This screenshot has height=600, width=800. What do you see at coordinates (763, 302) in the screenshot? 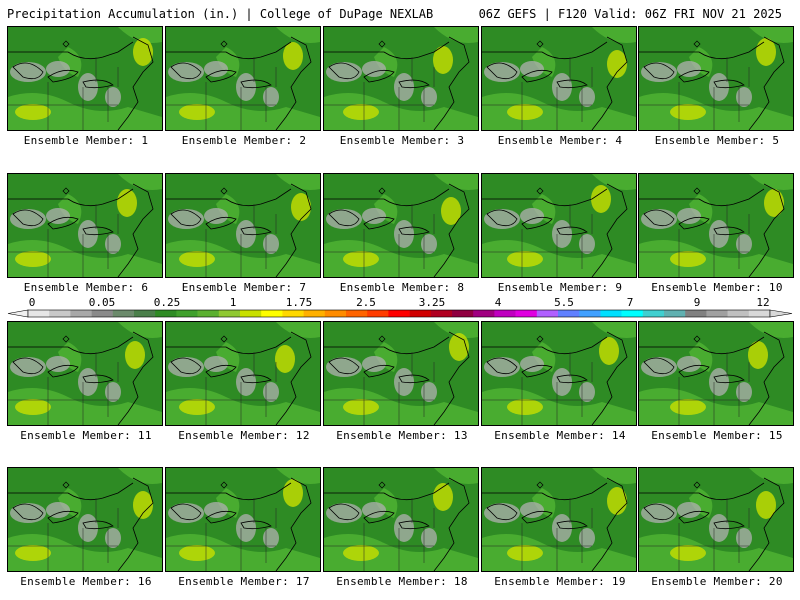
I see `colorbar-tick-label: 12` at bounding box center [763, 302].